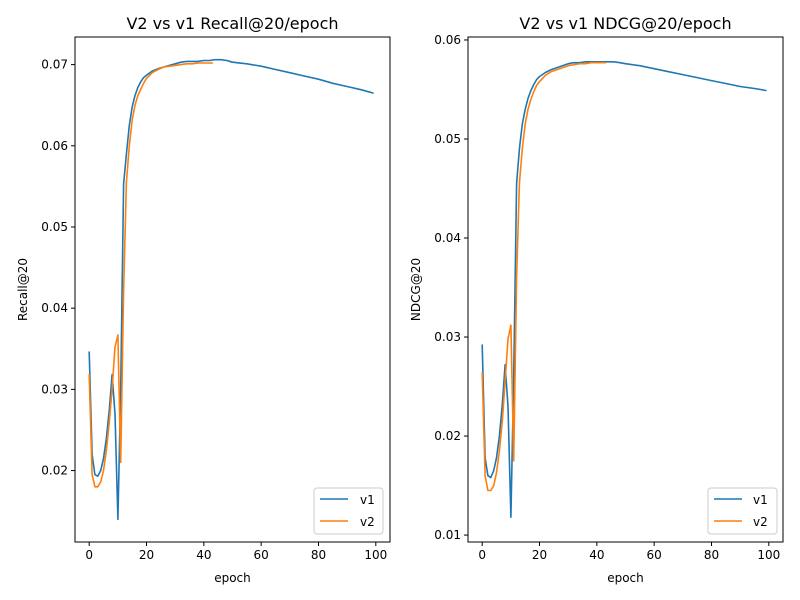  Describe the element at coordinates (447, 139) in the screenshot. I see `ndcg-y-tick-label: 0.05` at that location.